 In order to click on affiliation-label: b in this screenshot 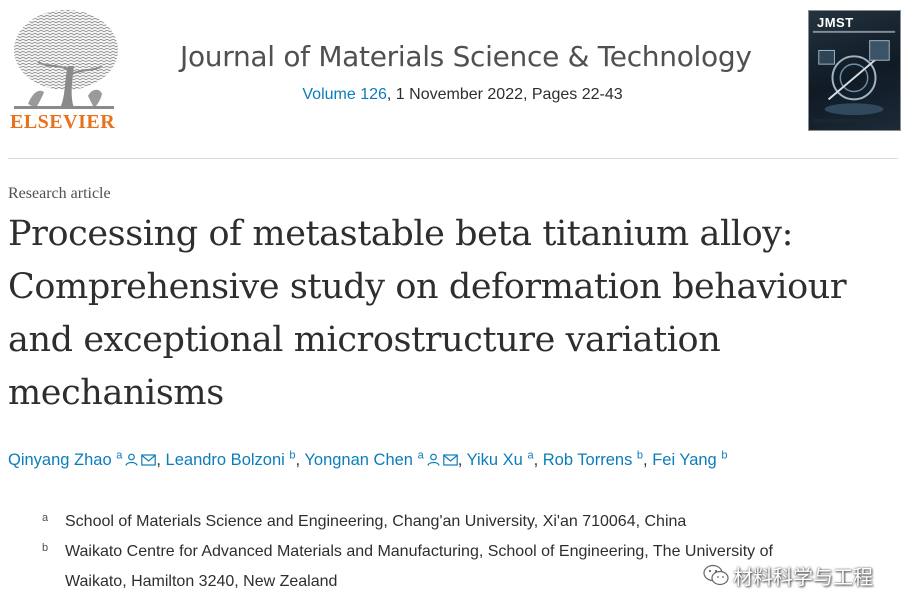, I will do `click(45, 548)`.